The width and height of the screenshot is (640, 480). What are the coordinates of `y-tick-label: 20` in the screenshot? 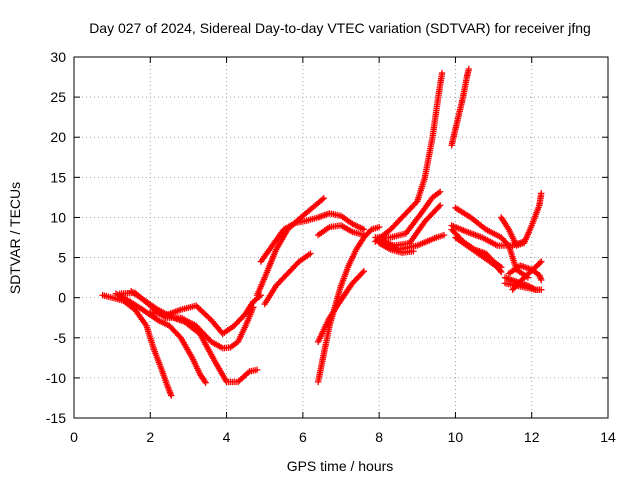 It's located at (58, 137).